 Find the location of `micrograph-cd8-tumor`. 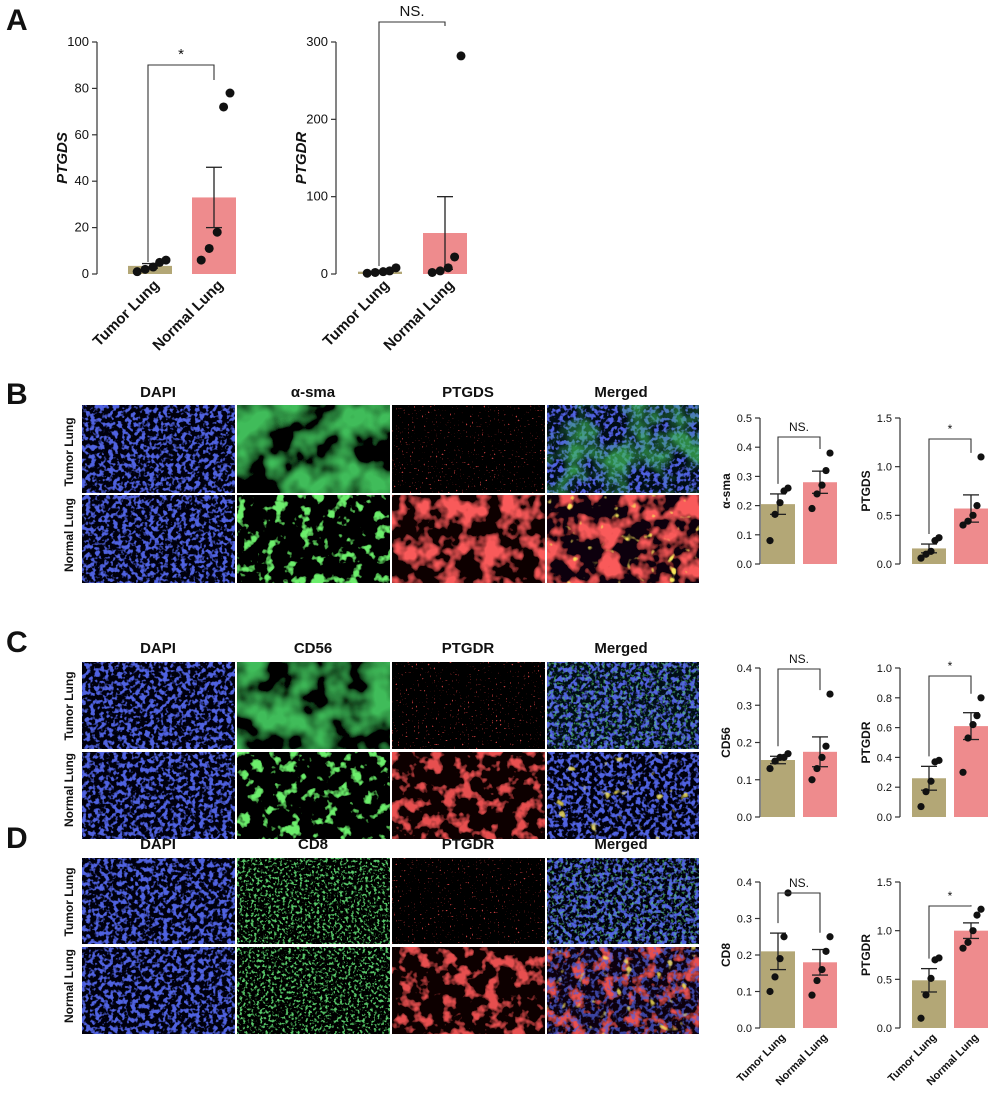

micrograph-cd8-tumor is located at coordinates (313, 901).